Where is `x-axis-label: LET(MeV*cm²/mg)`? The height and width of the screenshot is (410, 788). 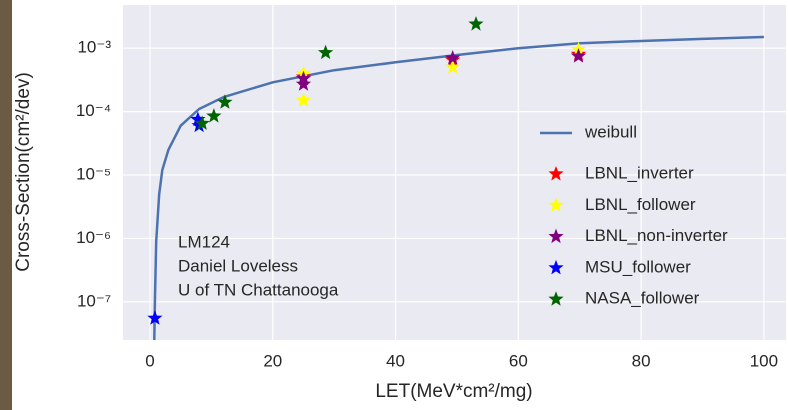 x-axis-label: LET(MeV*cm²/mg) is located at coordinates (453, 391).